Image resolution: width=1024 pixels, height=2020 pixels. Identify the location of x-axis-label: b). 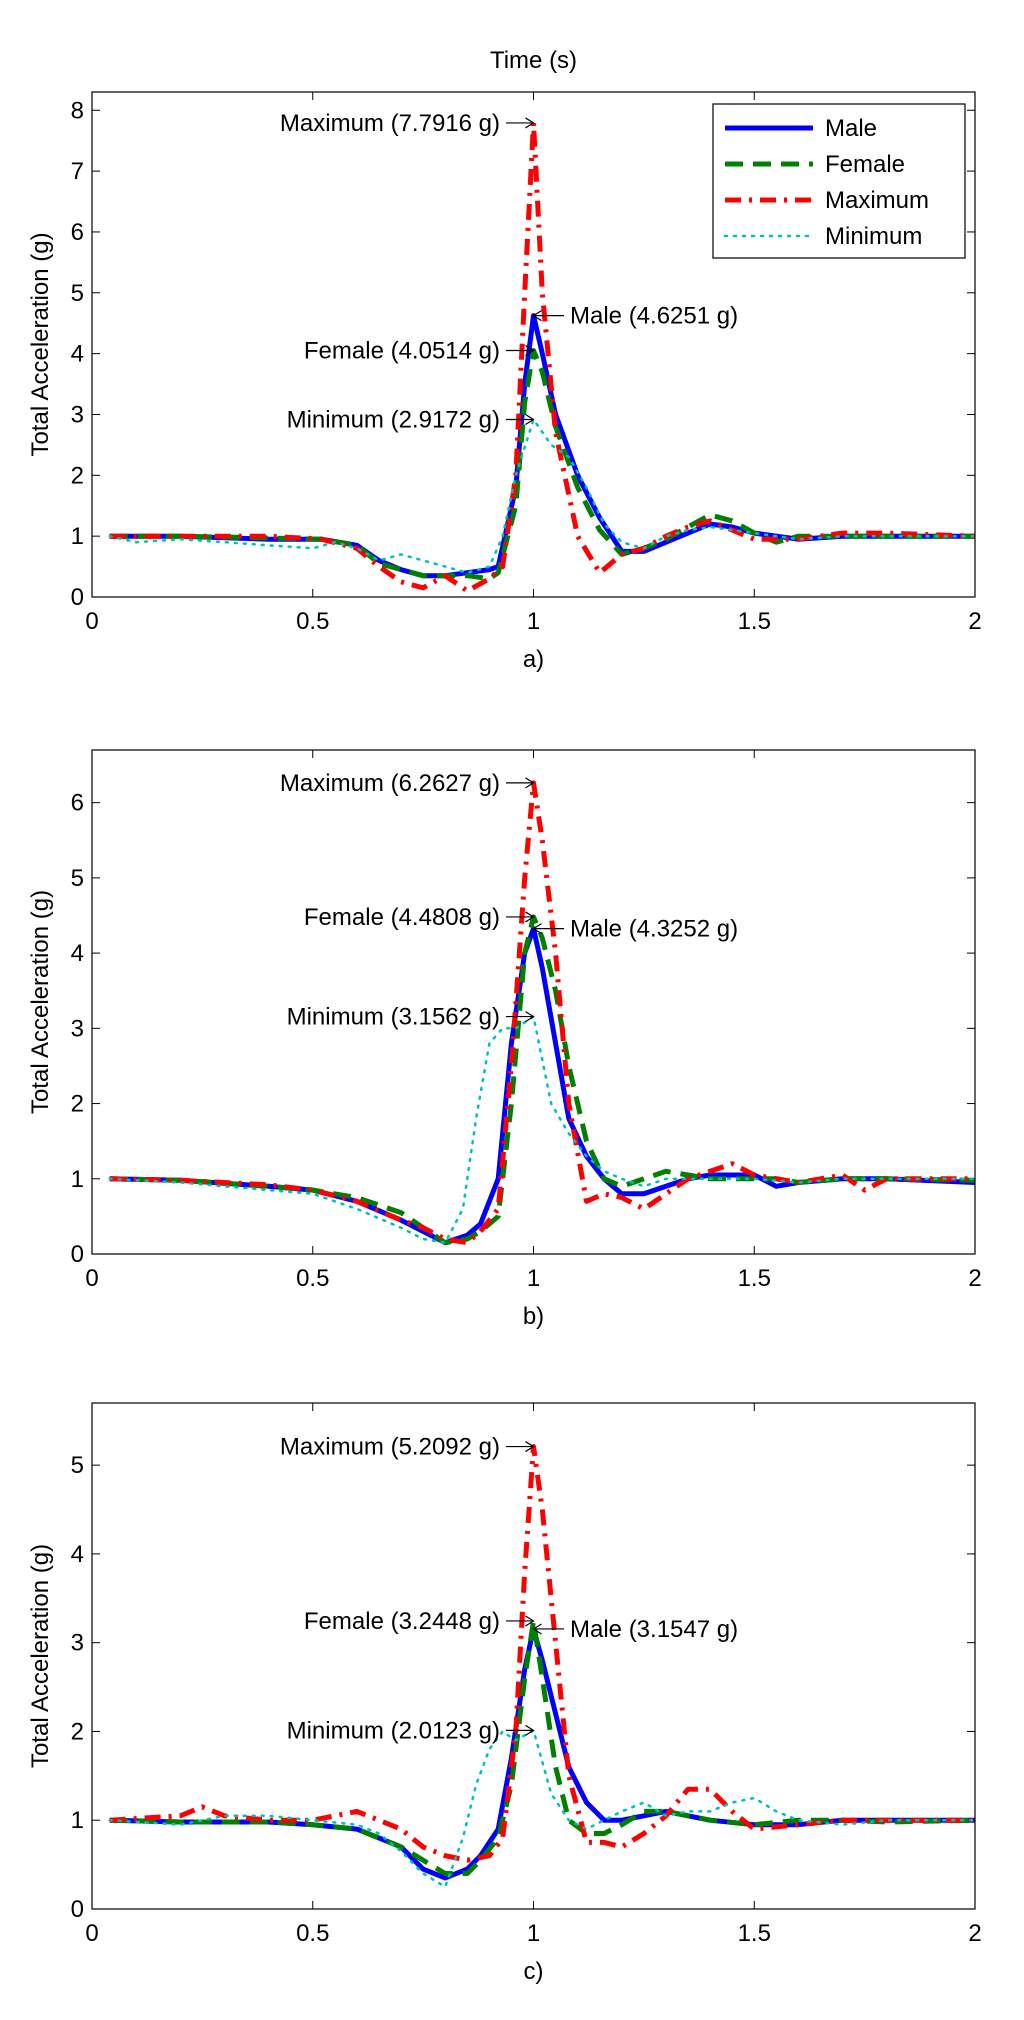
(533, 1316).